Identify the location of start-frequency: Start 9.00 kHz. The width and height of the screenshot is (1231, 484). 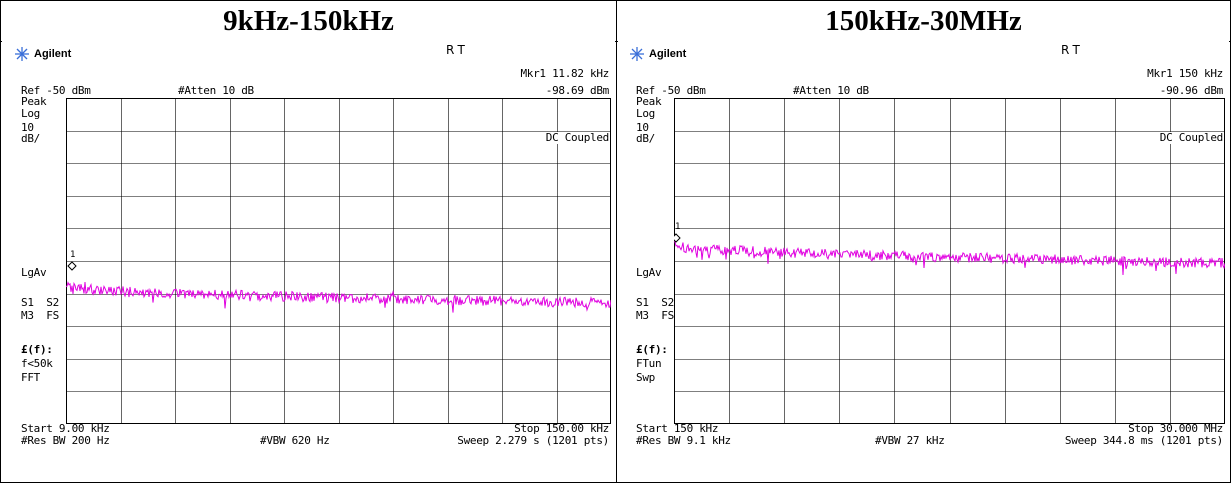
(65, 428).